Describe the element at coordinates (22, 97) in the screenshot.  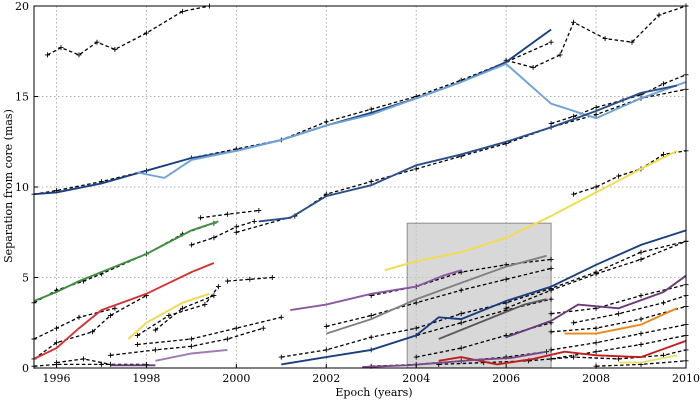
I see `y-tick-label: 15` at that location.